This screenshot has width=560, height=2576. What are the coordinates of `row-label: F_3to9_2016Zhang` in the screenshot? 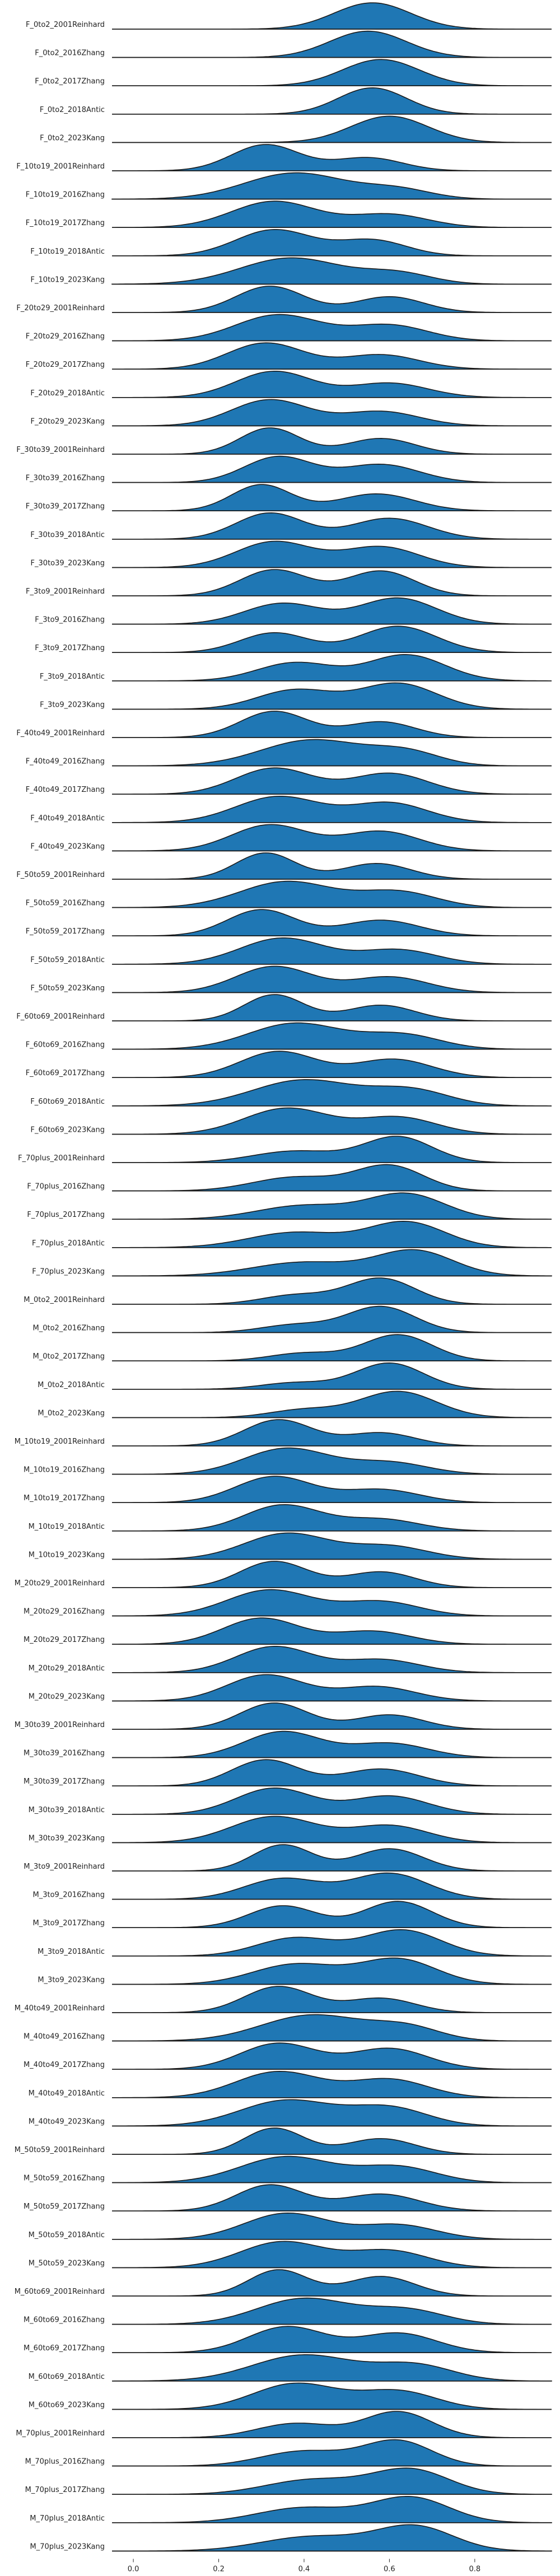 It's located at (70, 620).